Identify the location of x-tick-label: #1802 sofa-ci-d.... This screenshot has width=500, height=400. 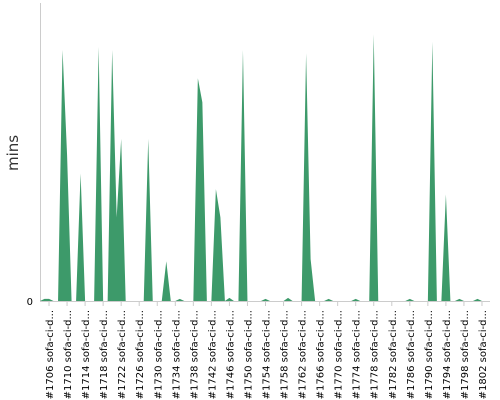
(483, 354).